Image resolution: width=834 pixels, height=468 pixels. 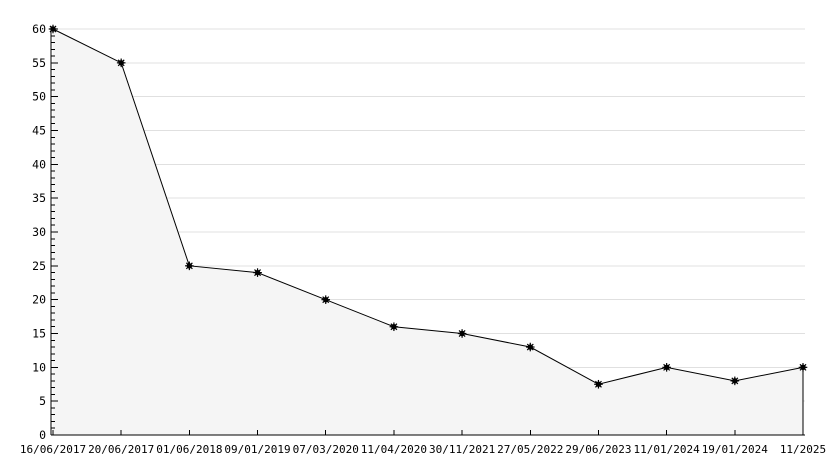 I want to click on y-tick-label: 20, so click(x=39, y=300).